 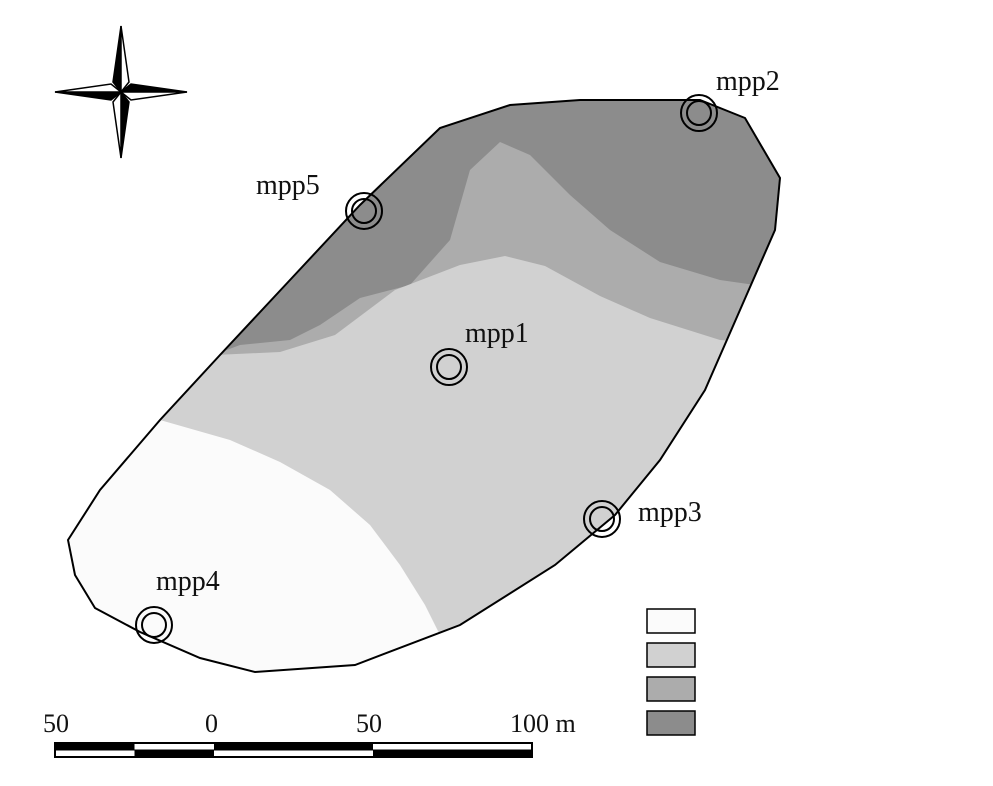 What do you see at coordinates (543, 723) in the screenshot?
I see `scale-tick-100m: 100 m` at bounding box center [543, 723].